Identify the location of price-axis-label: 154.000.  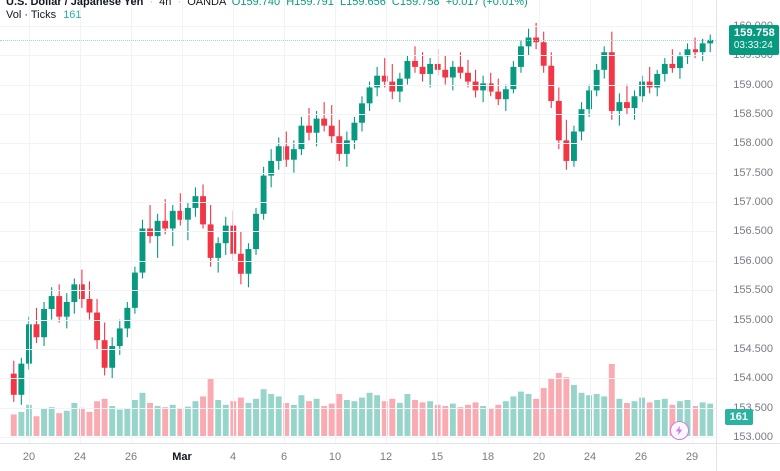
(753, 378).